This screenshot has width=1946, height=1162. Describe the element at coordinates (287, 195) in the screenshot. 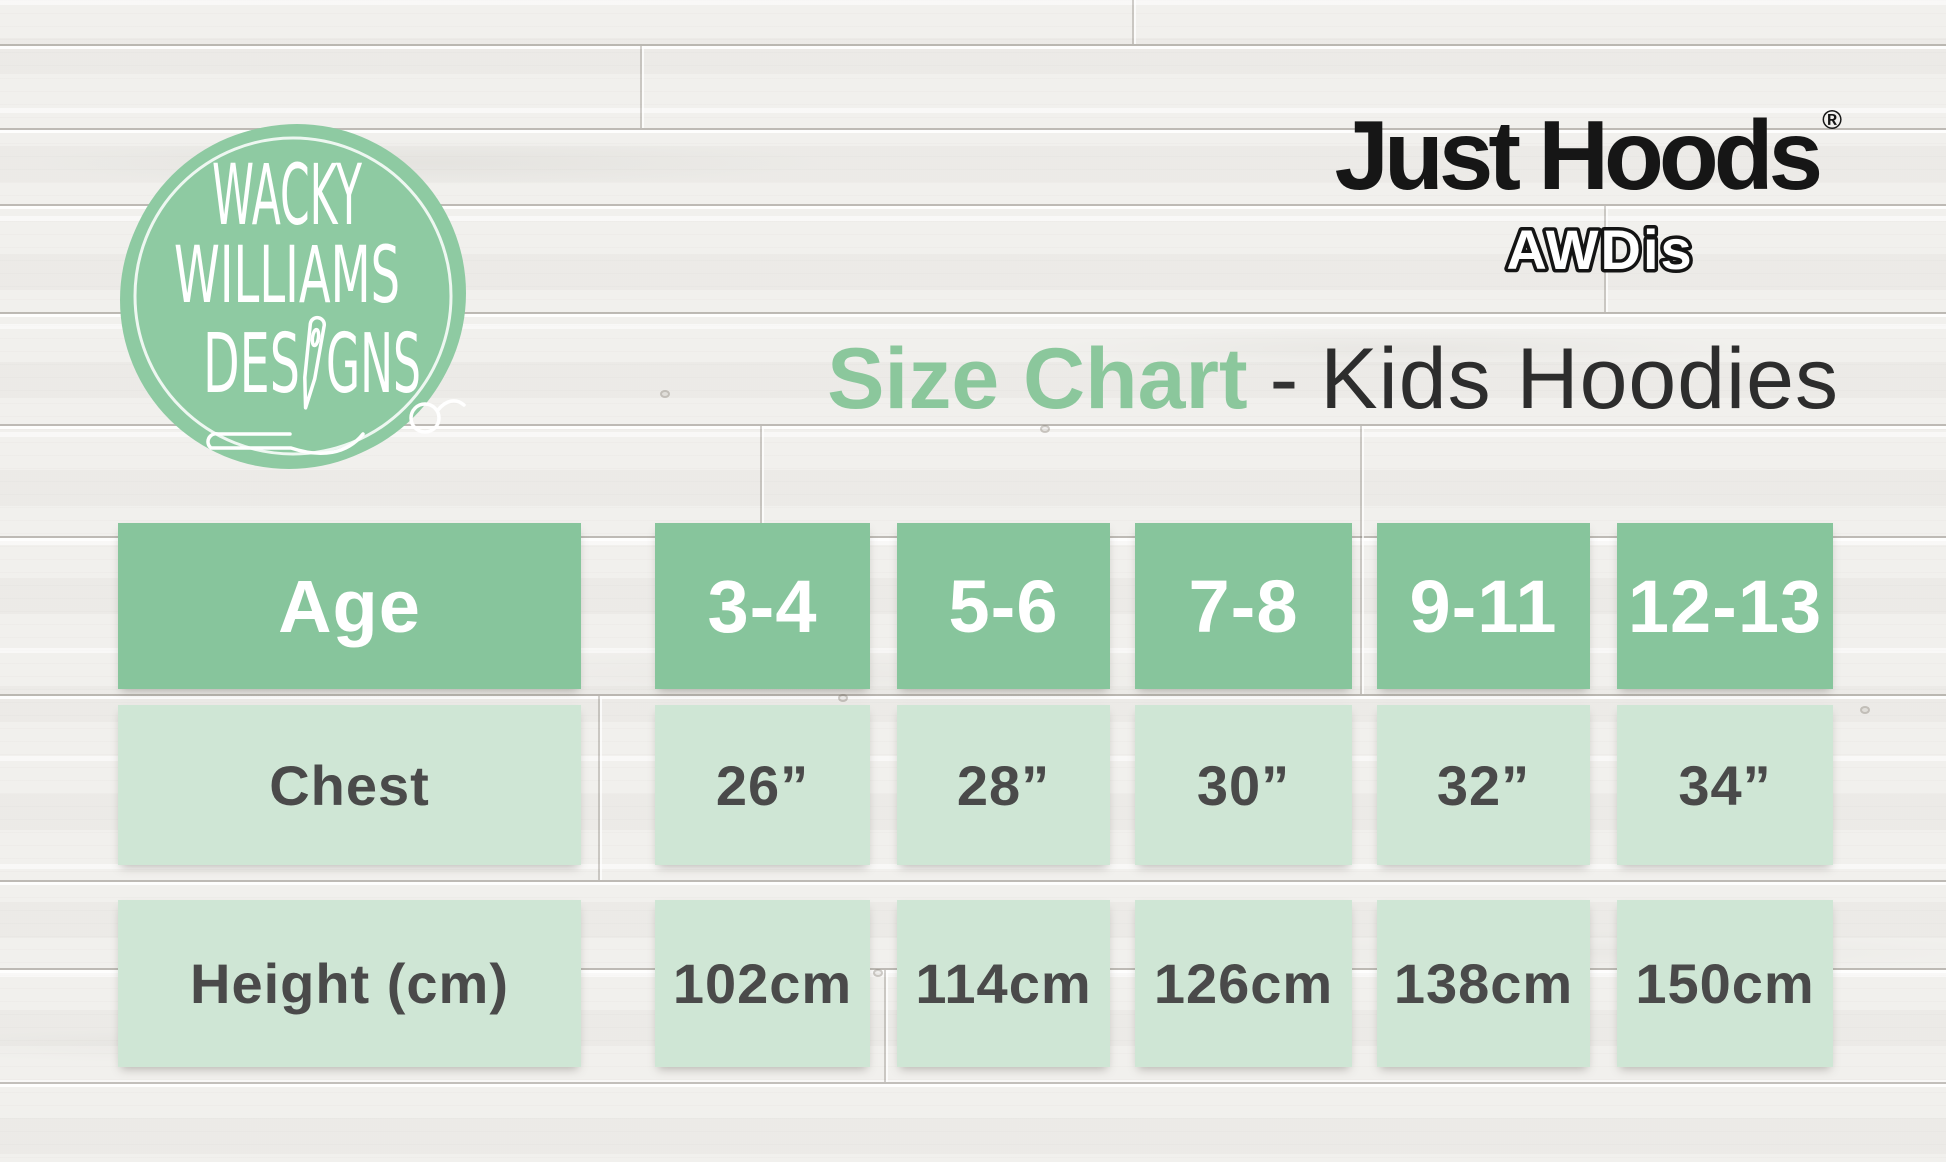

I see `logo-line1: WACKY` at that location.